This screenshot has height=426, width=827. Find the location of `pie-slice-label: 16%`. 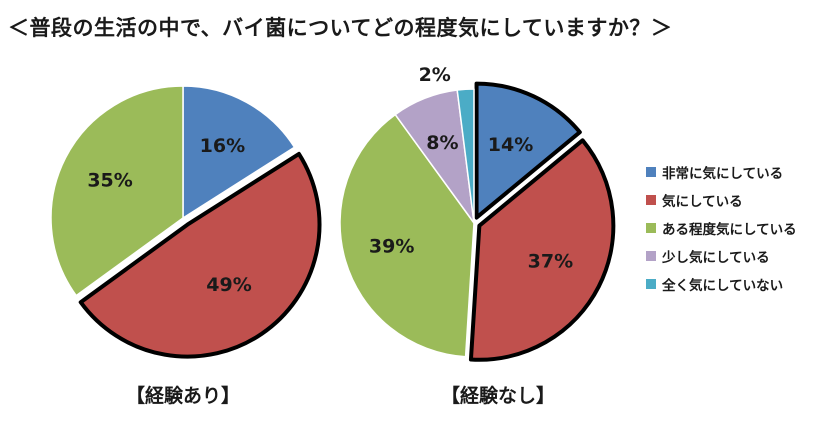

pie-slice-label: 16% is located at coordinates (222, 146).